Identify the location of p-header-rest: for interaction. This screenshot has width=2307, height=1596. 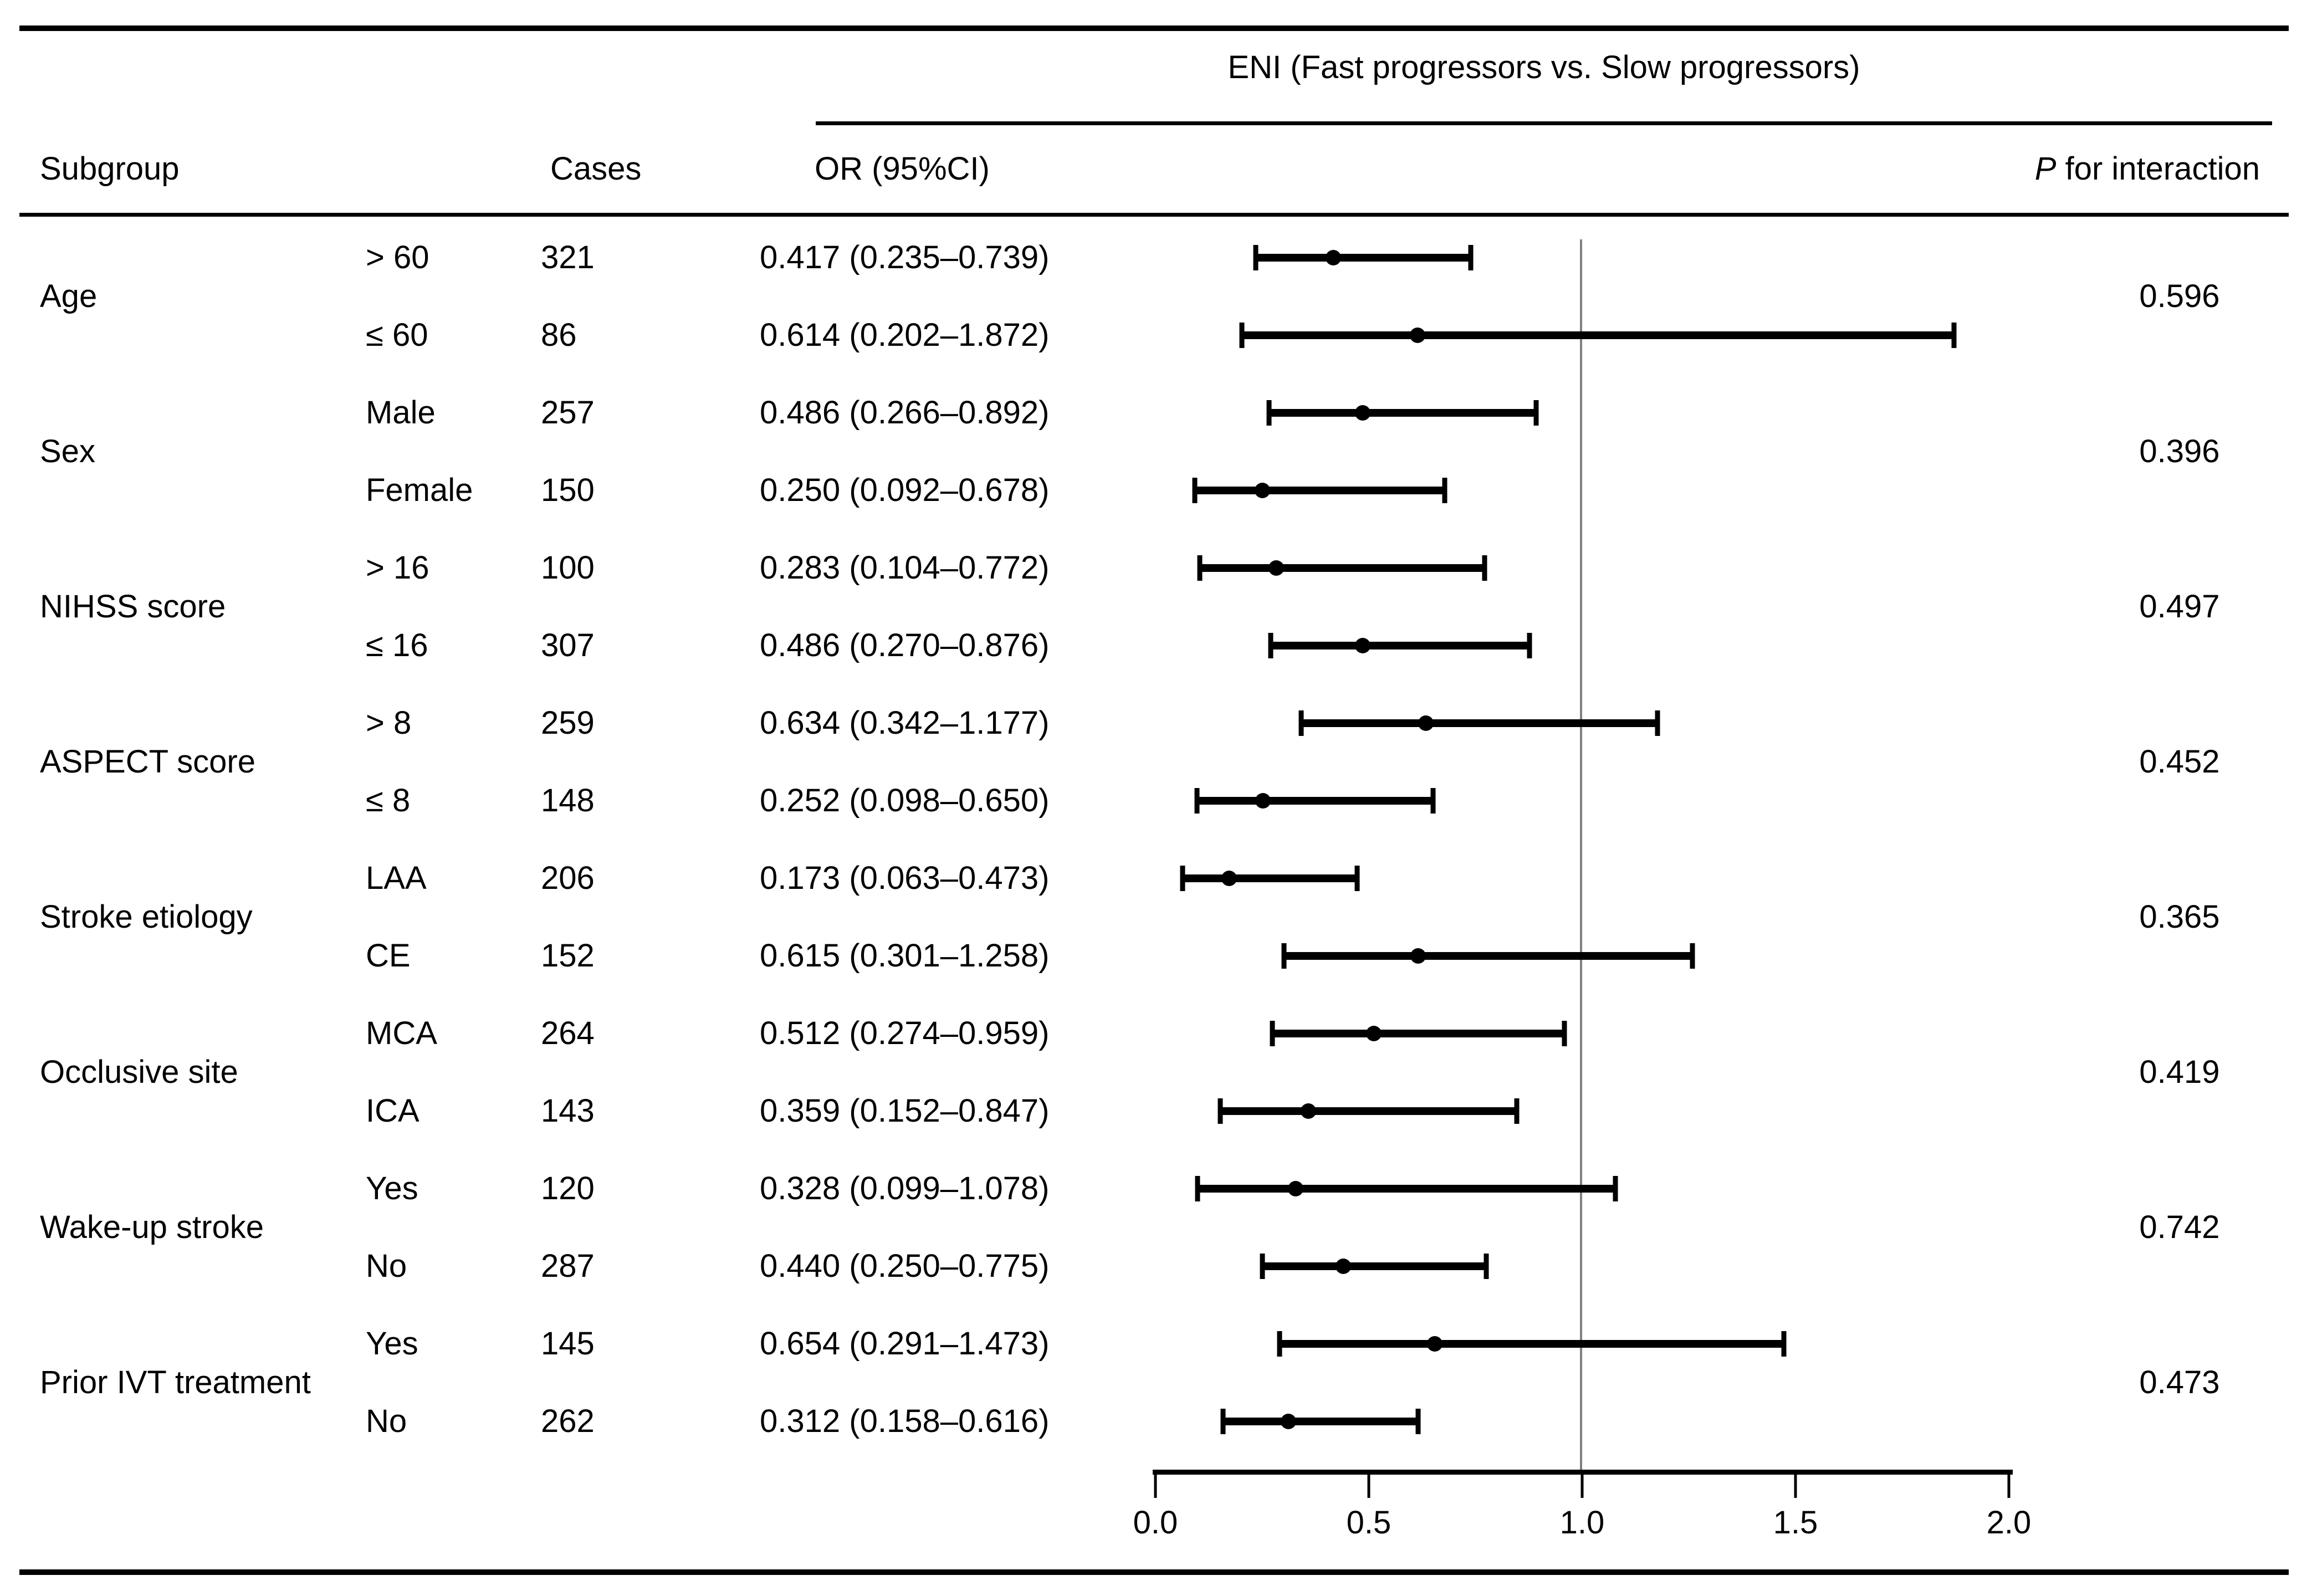
(2158, 169).